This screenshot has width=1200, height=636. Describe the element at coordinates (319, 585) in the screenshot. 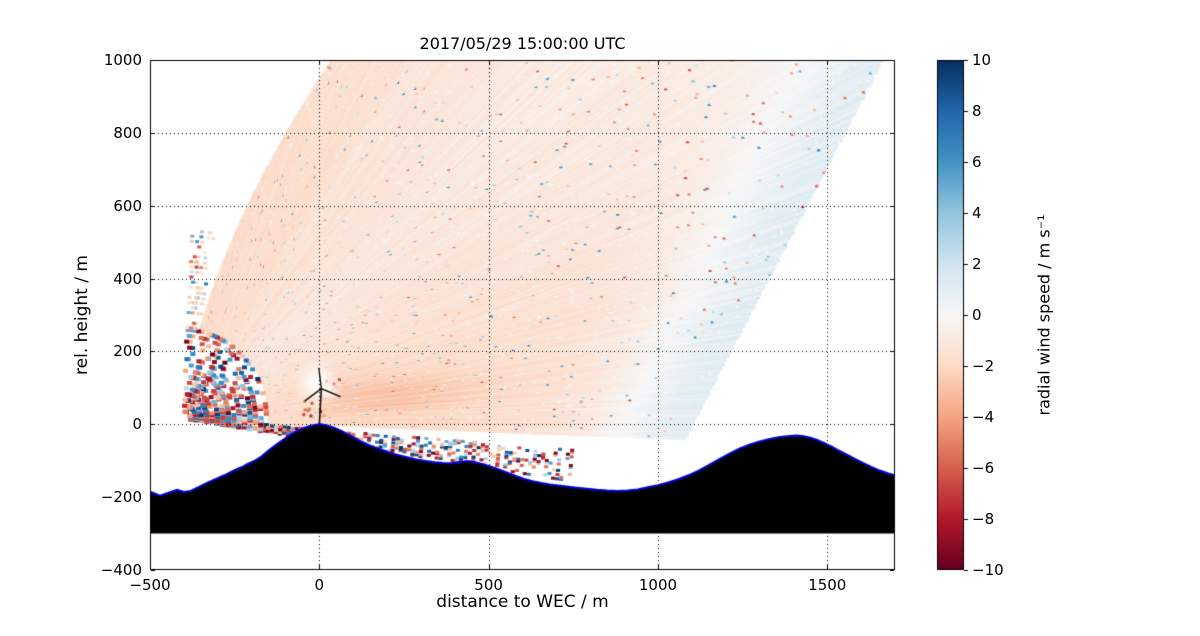

I see `x-tick-label: 0` at that location.